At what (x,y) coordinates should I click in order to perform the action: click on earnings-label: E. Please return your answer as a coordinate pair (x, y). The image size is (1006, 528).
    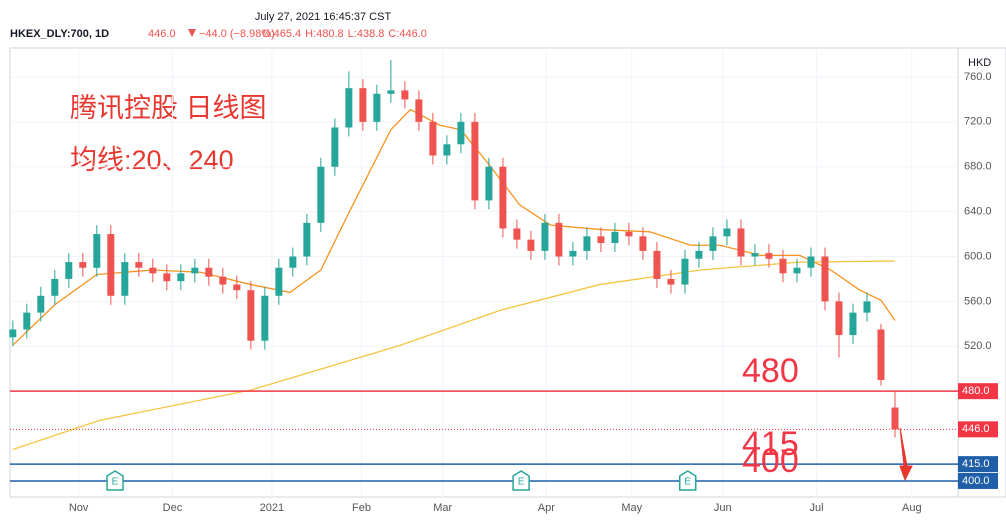
    Looking at the image, I should click on (521, 482).